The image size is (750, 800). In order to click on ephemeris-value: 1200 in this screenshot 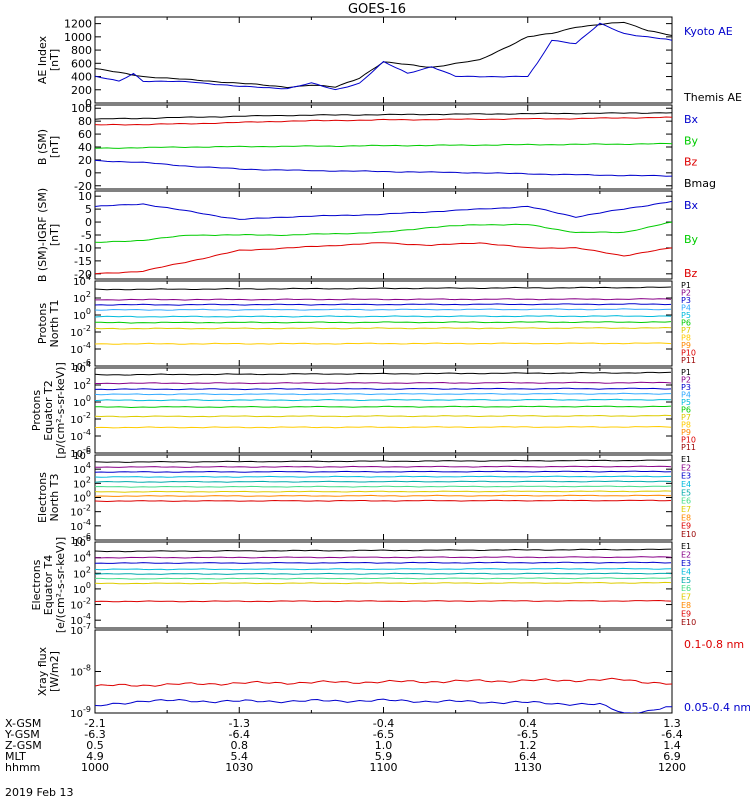, I will do `click(672, 767)`.